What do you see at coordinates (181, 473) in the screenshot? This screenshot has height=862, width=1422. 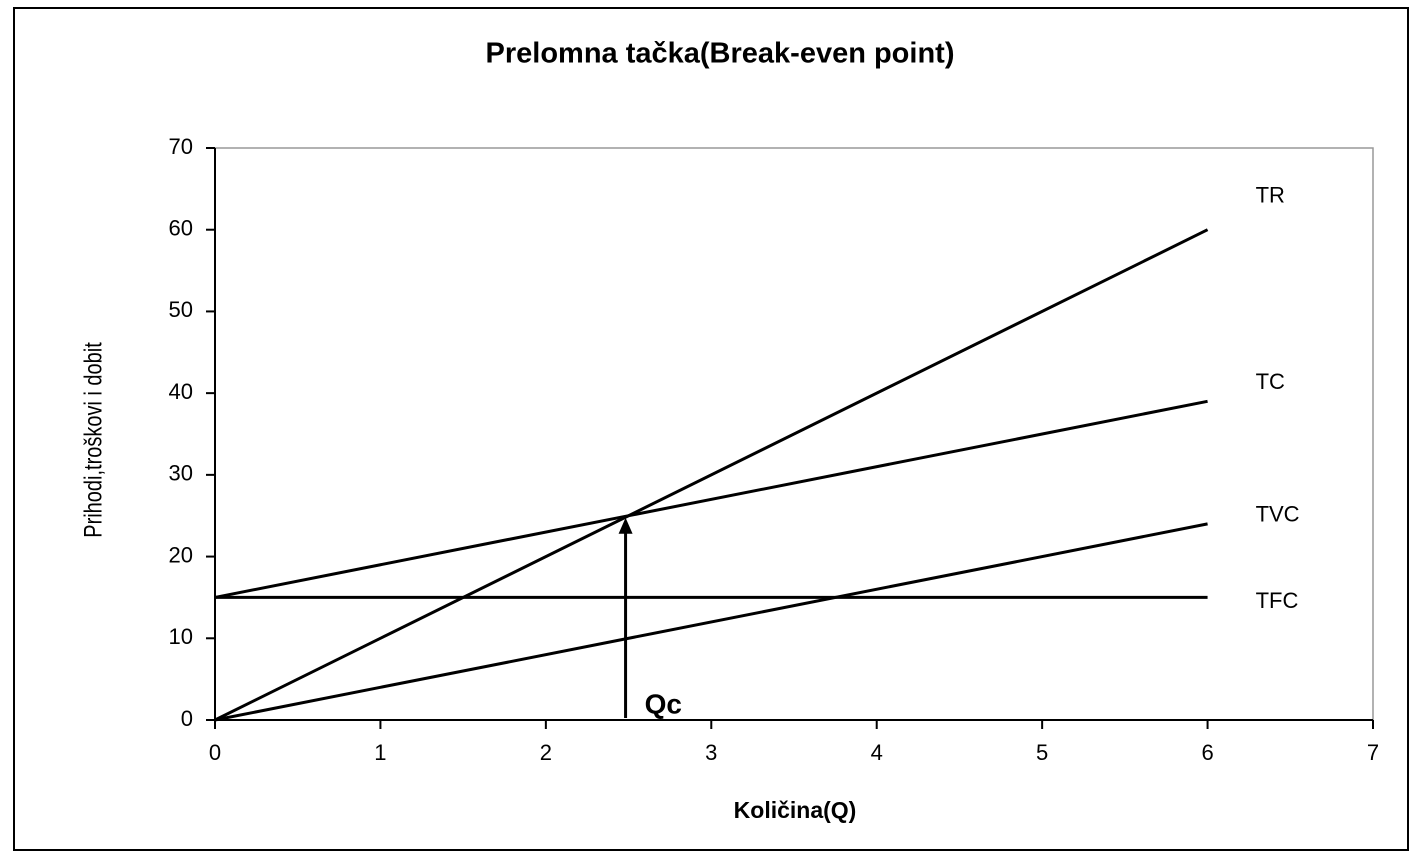 I see `y-tick-label: 30` at bounding box center [181, 473].